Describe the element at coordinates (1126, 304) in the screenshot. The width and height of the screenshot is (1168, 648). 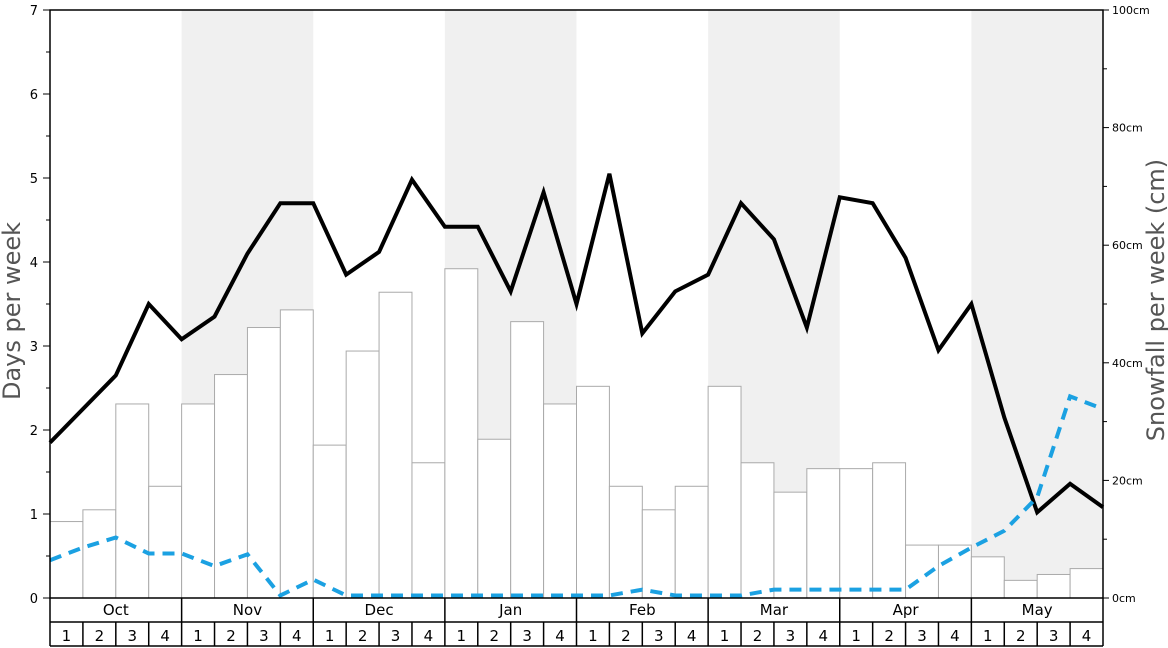
I see `right-axis: 0cm 20cm 40cm 60cm 80cm 100cm` at that location.